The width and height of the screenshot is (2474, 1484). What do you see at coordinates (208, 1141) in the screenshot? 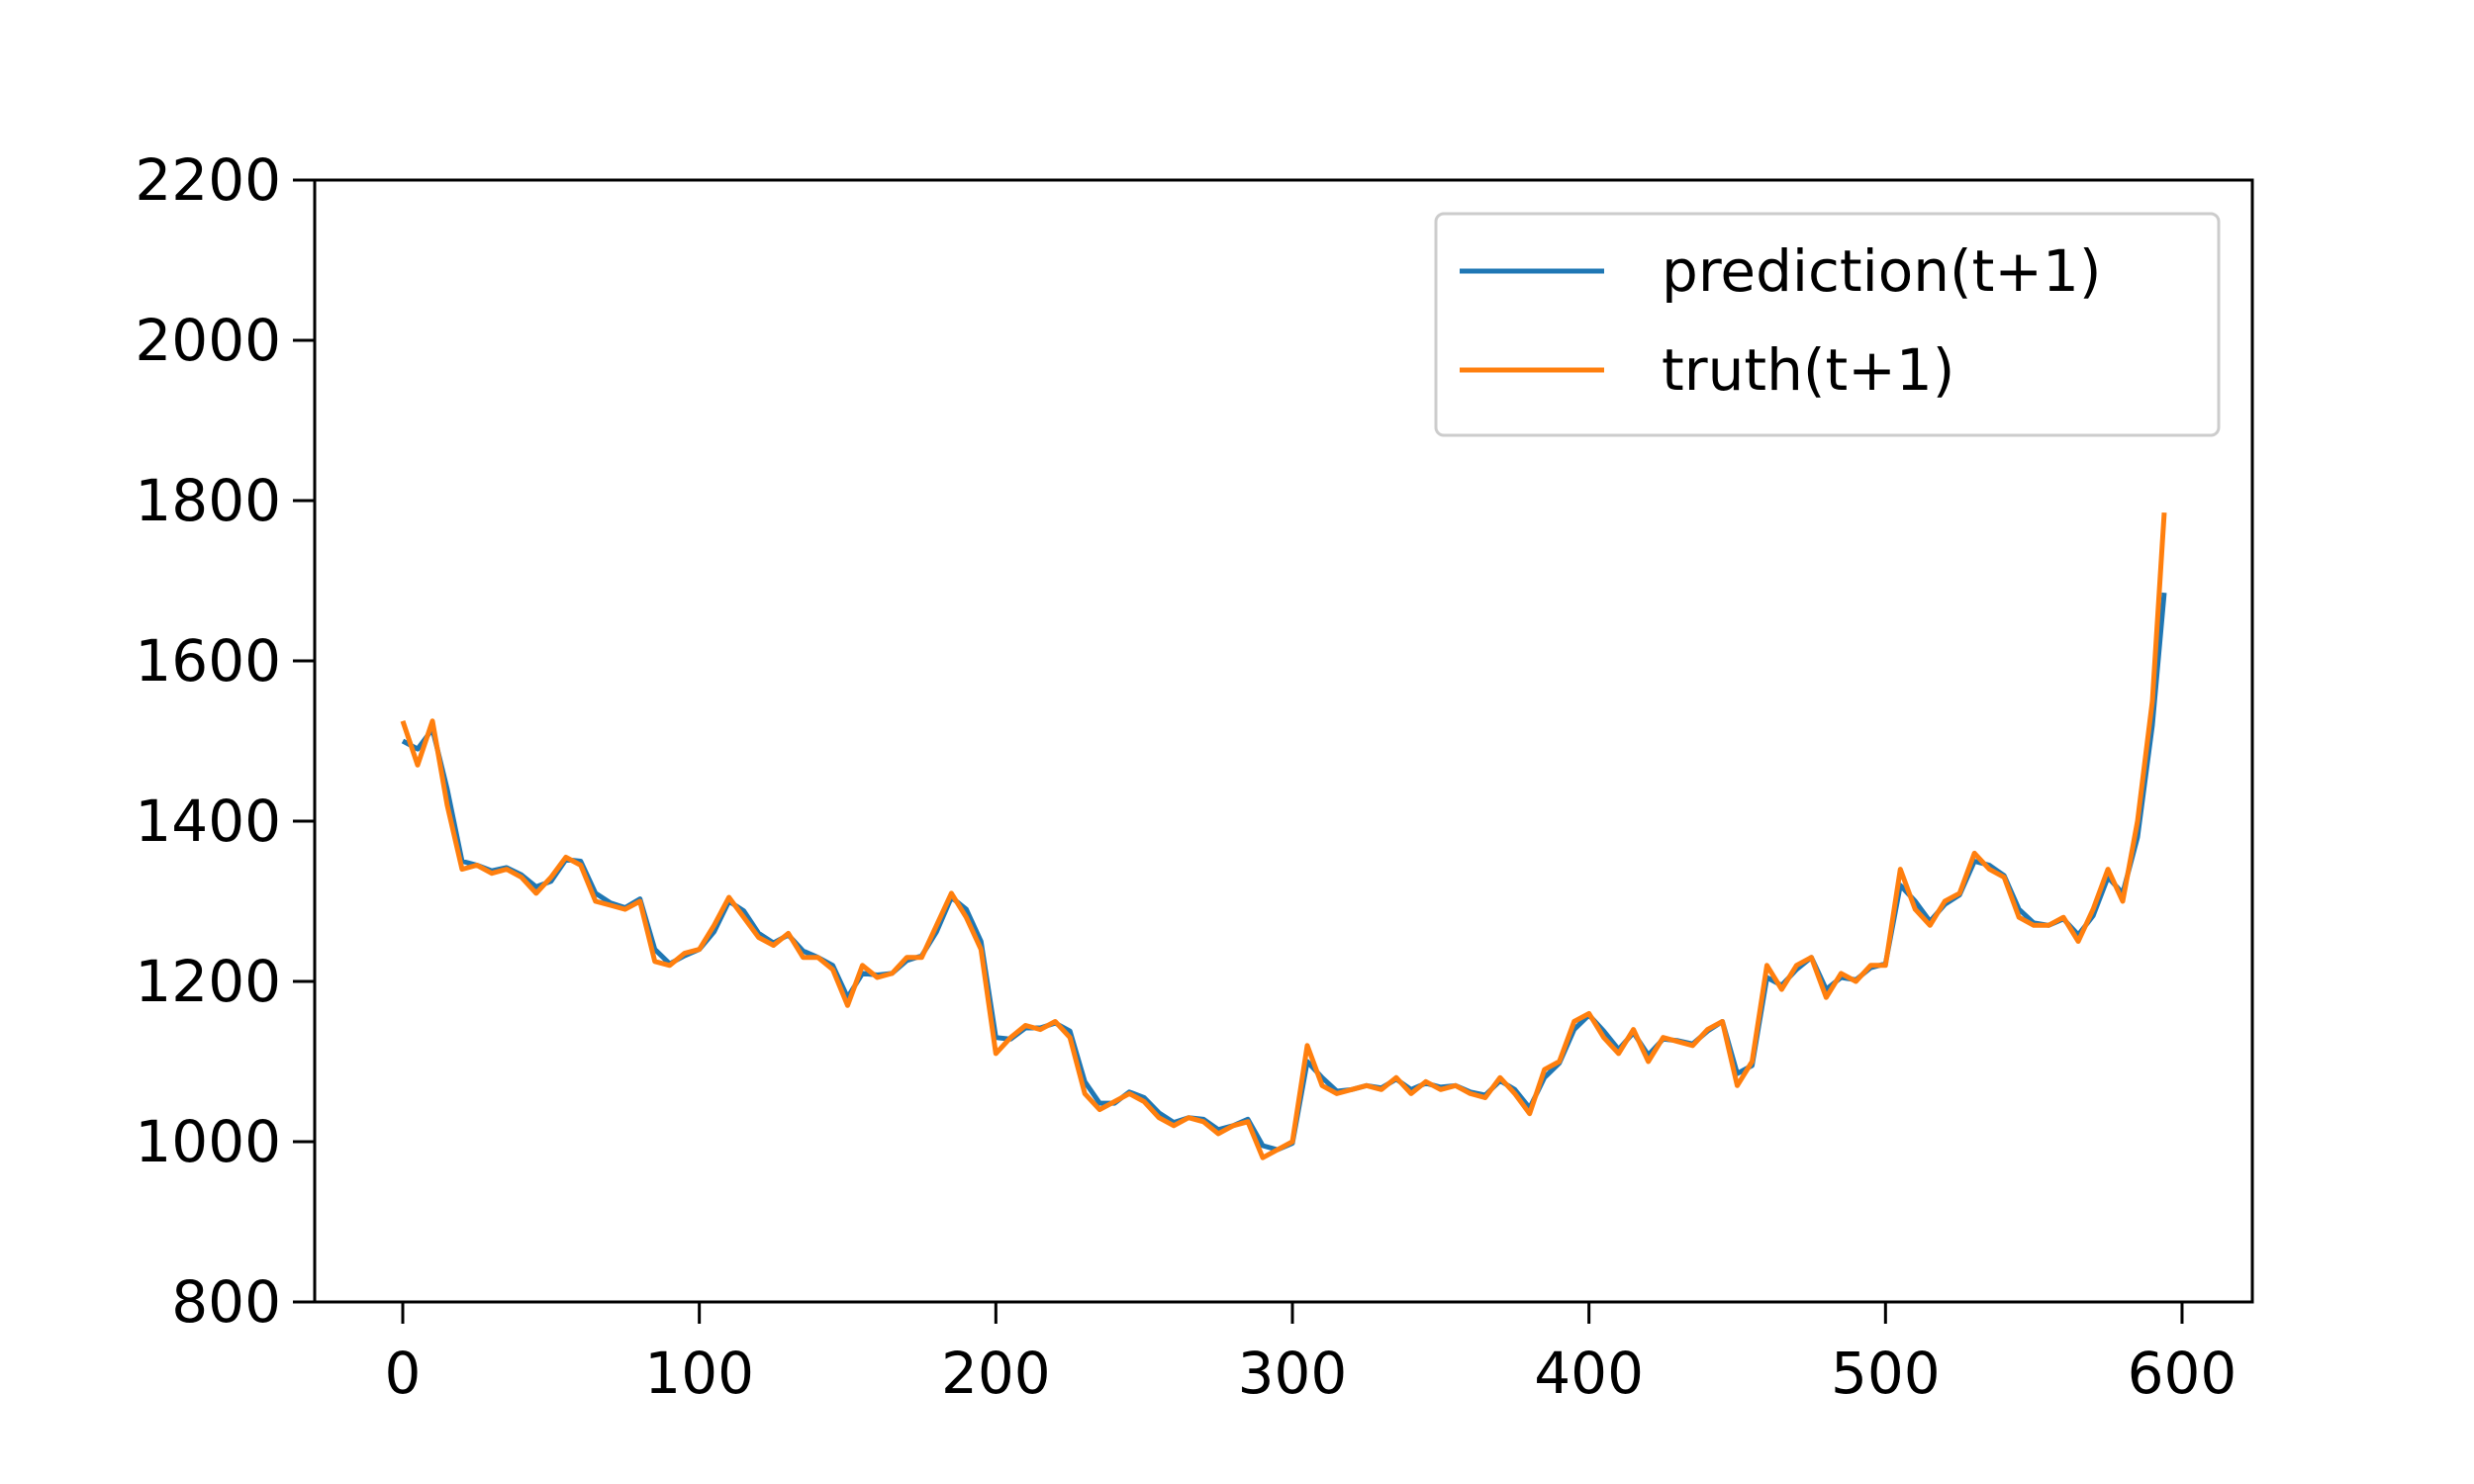
I see `y-tick-label: 1000` at bounding box center [208, 1141].